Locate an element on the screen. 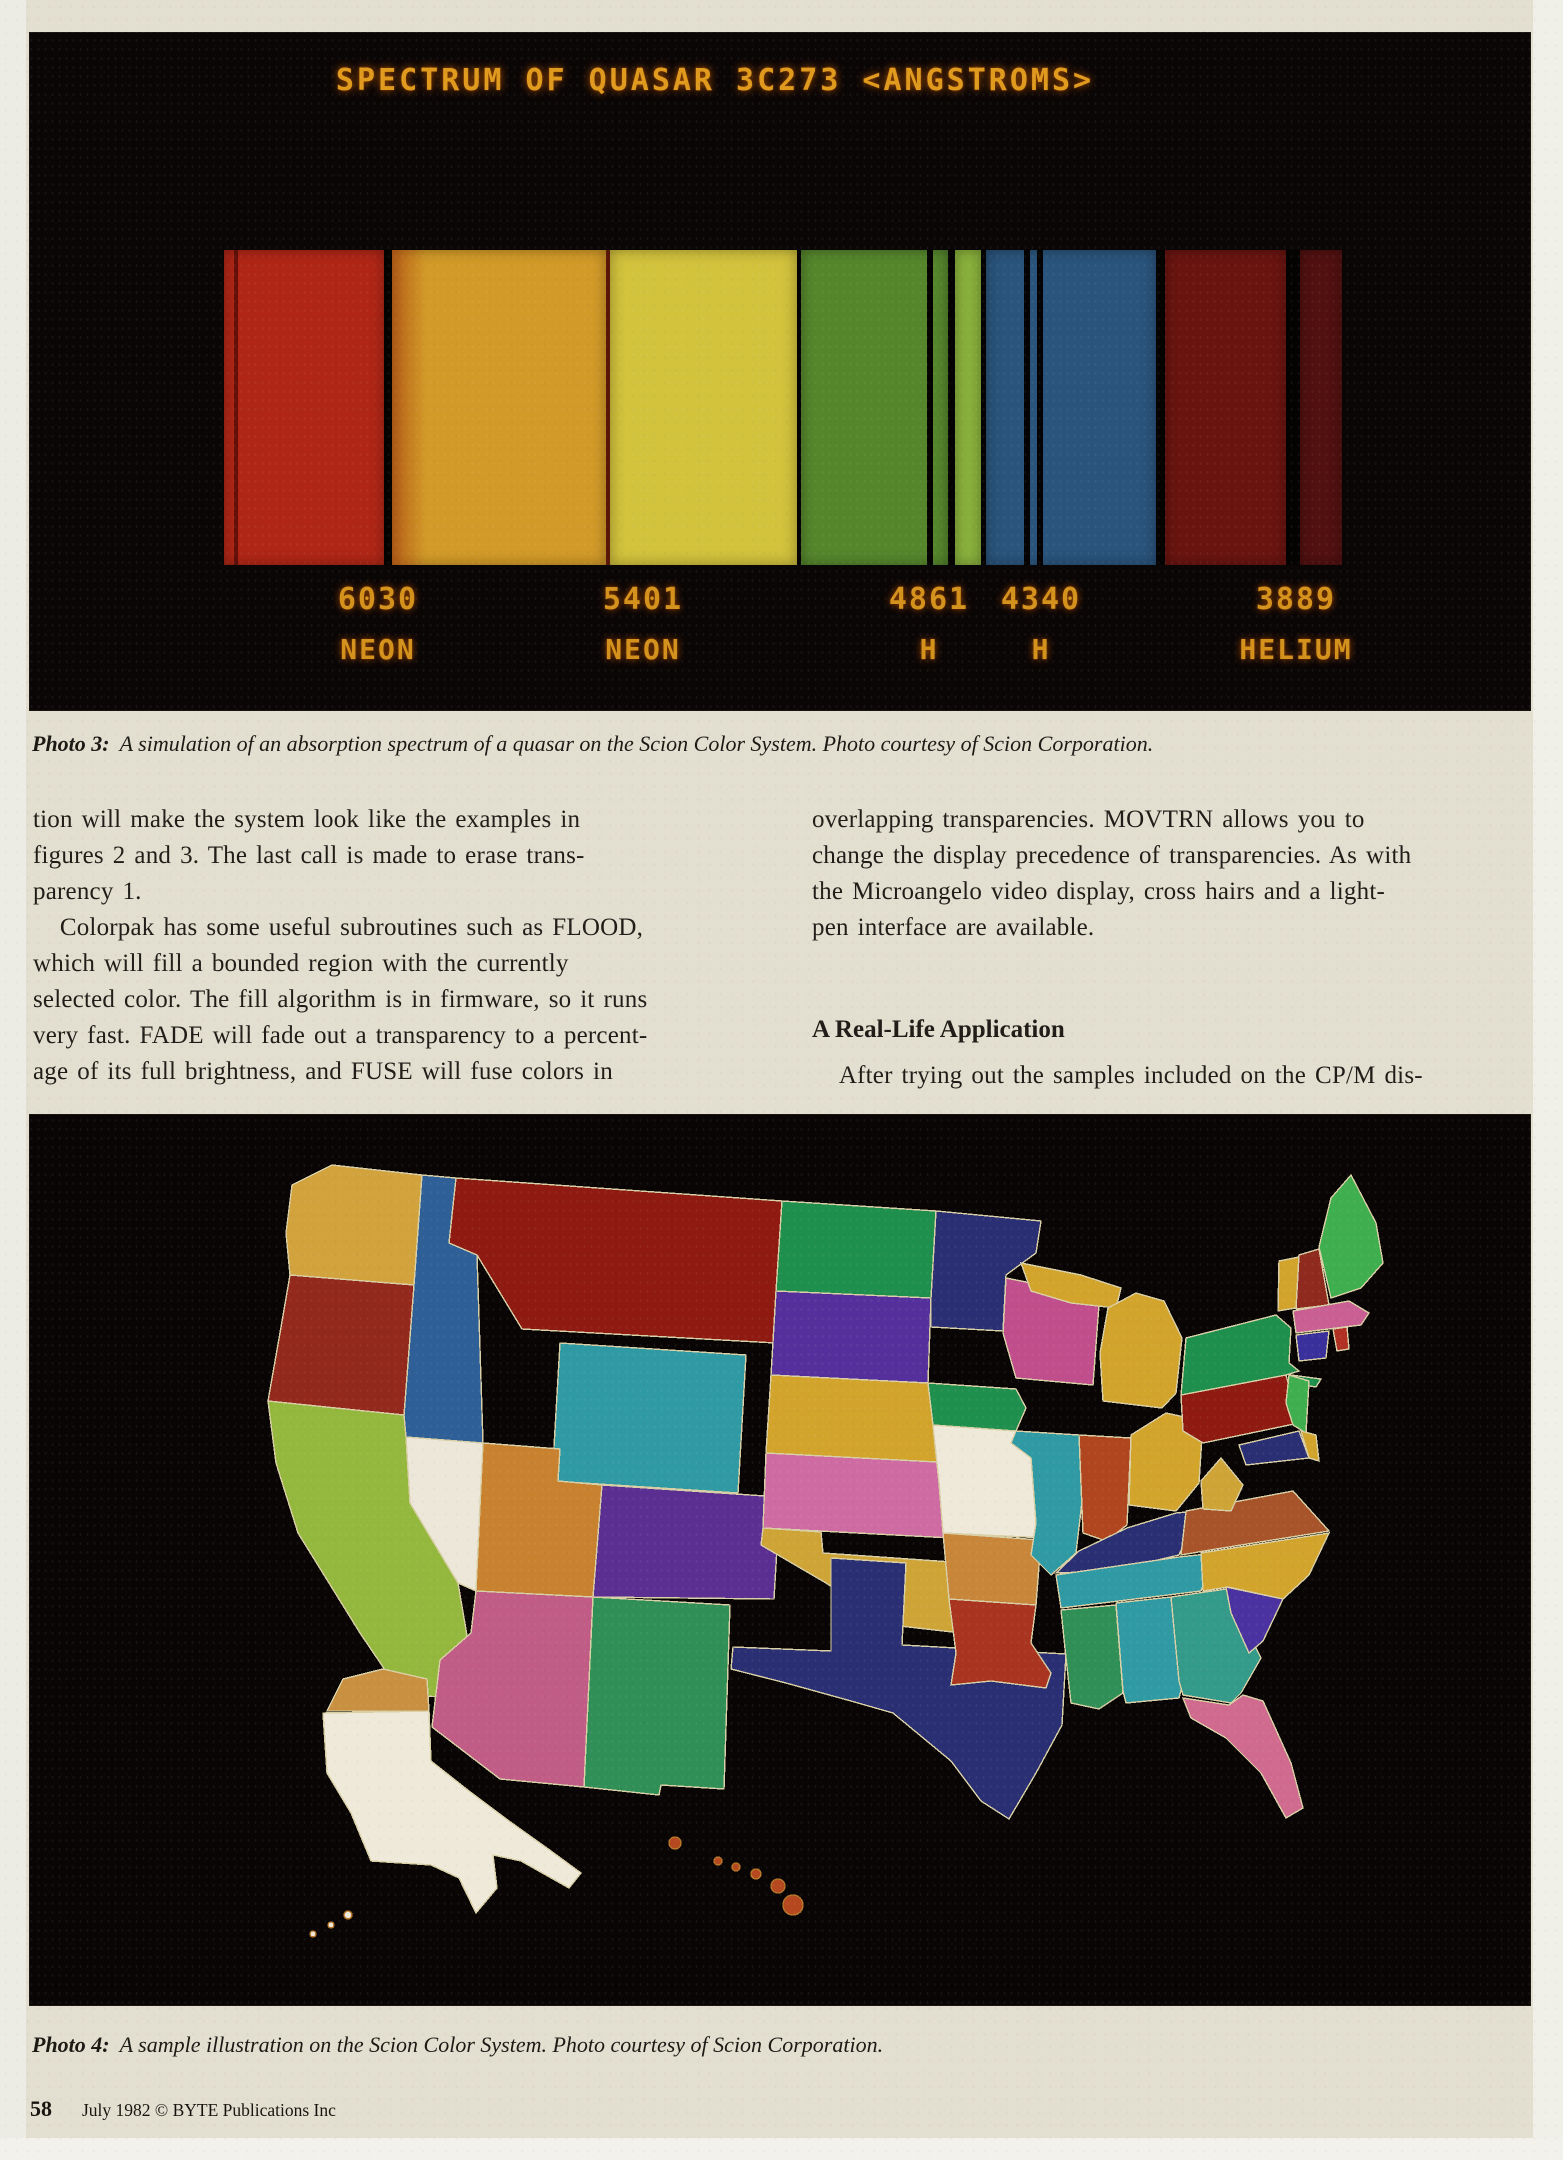  page-number: 58 is located at coordinates (41, 2108).